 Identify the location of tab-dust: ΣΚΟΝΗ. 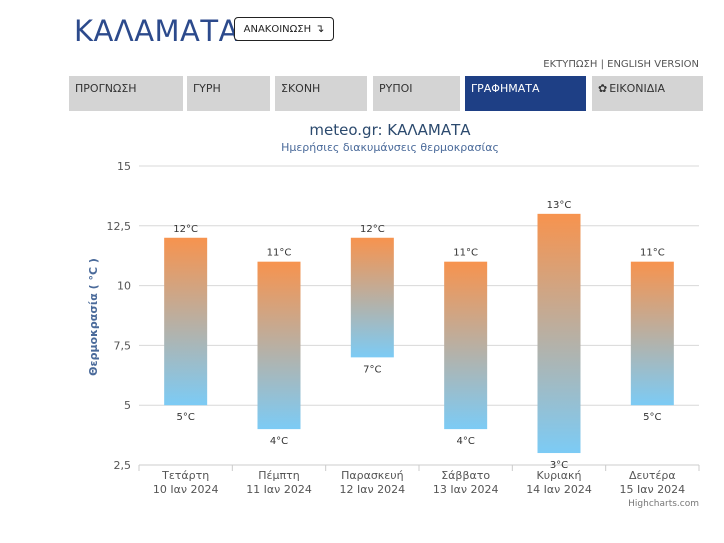
(321, 93).